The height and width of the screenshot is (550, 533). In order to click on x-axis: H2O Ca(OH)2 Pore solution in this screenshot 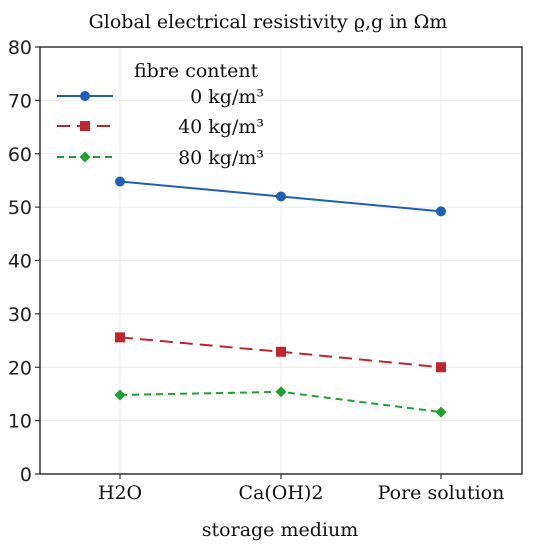, I will do `click(301, 489)`.